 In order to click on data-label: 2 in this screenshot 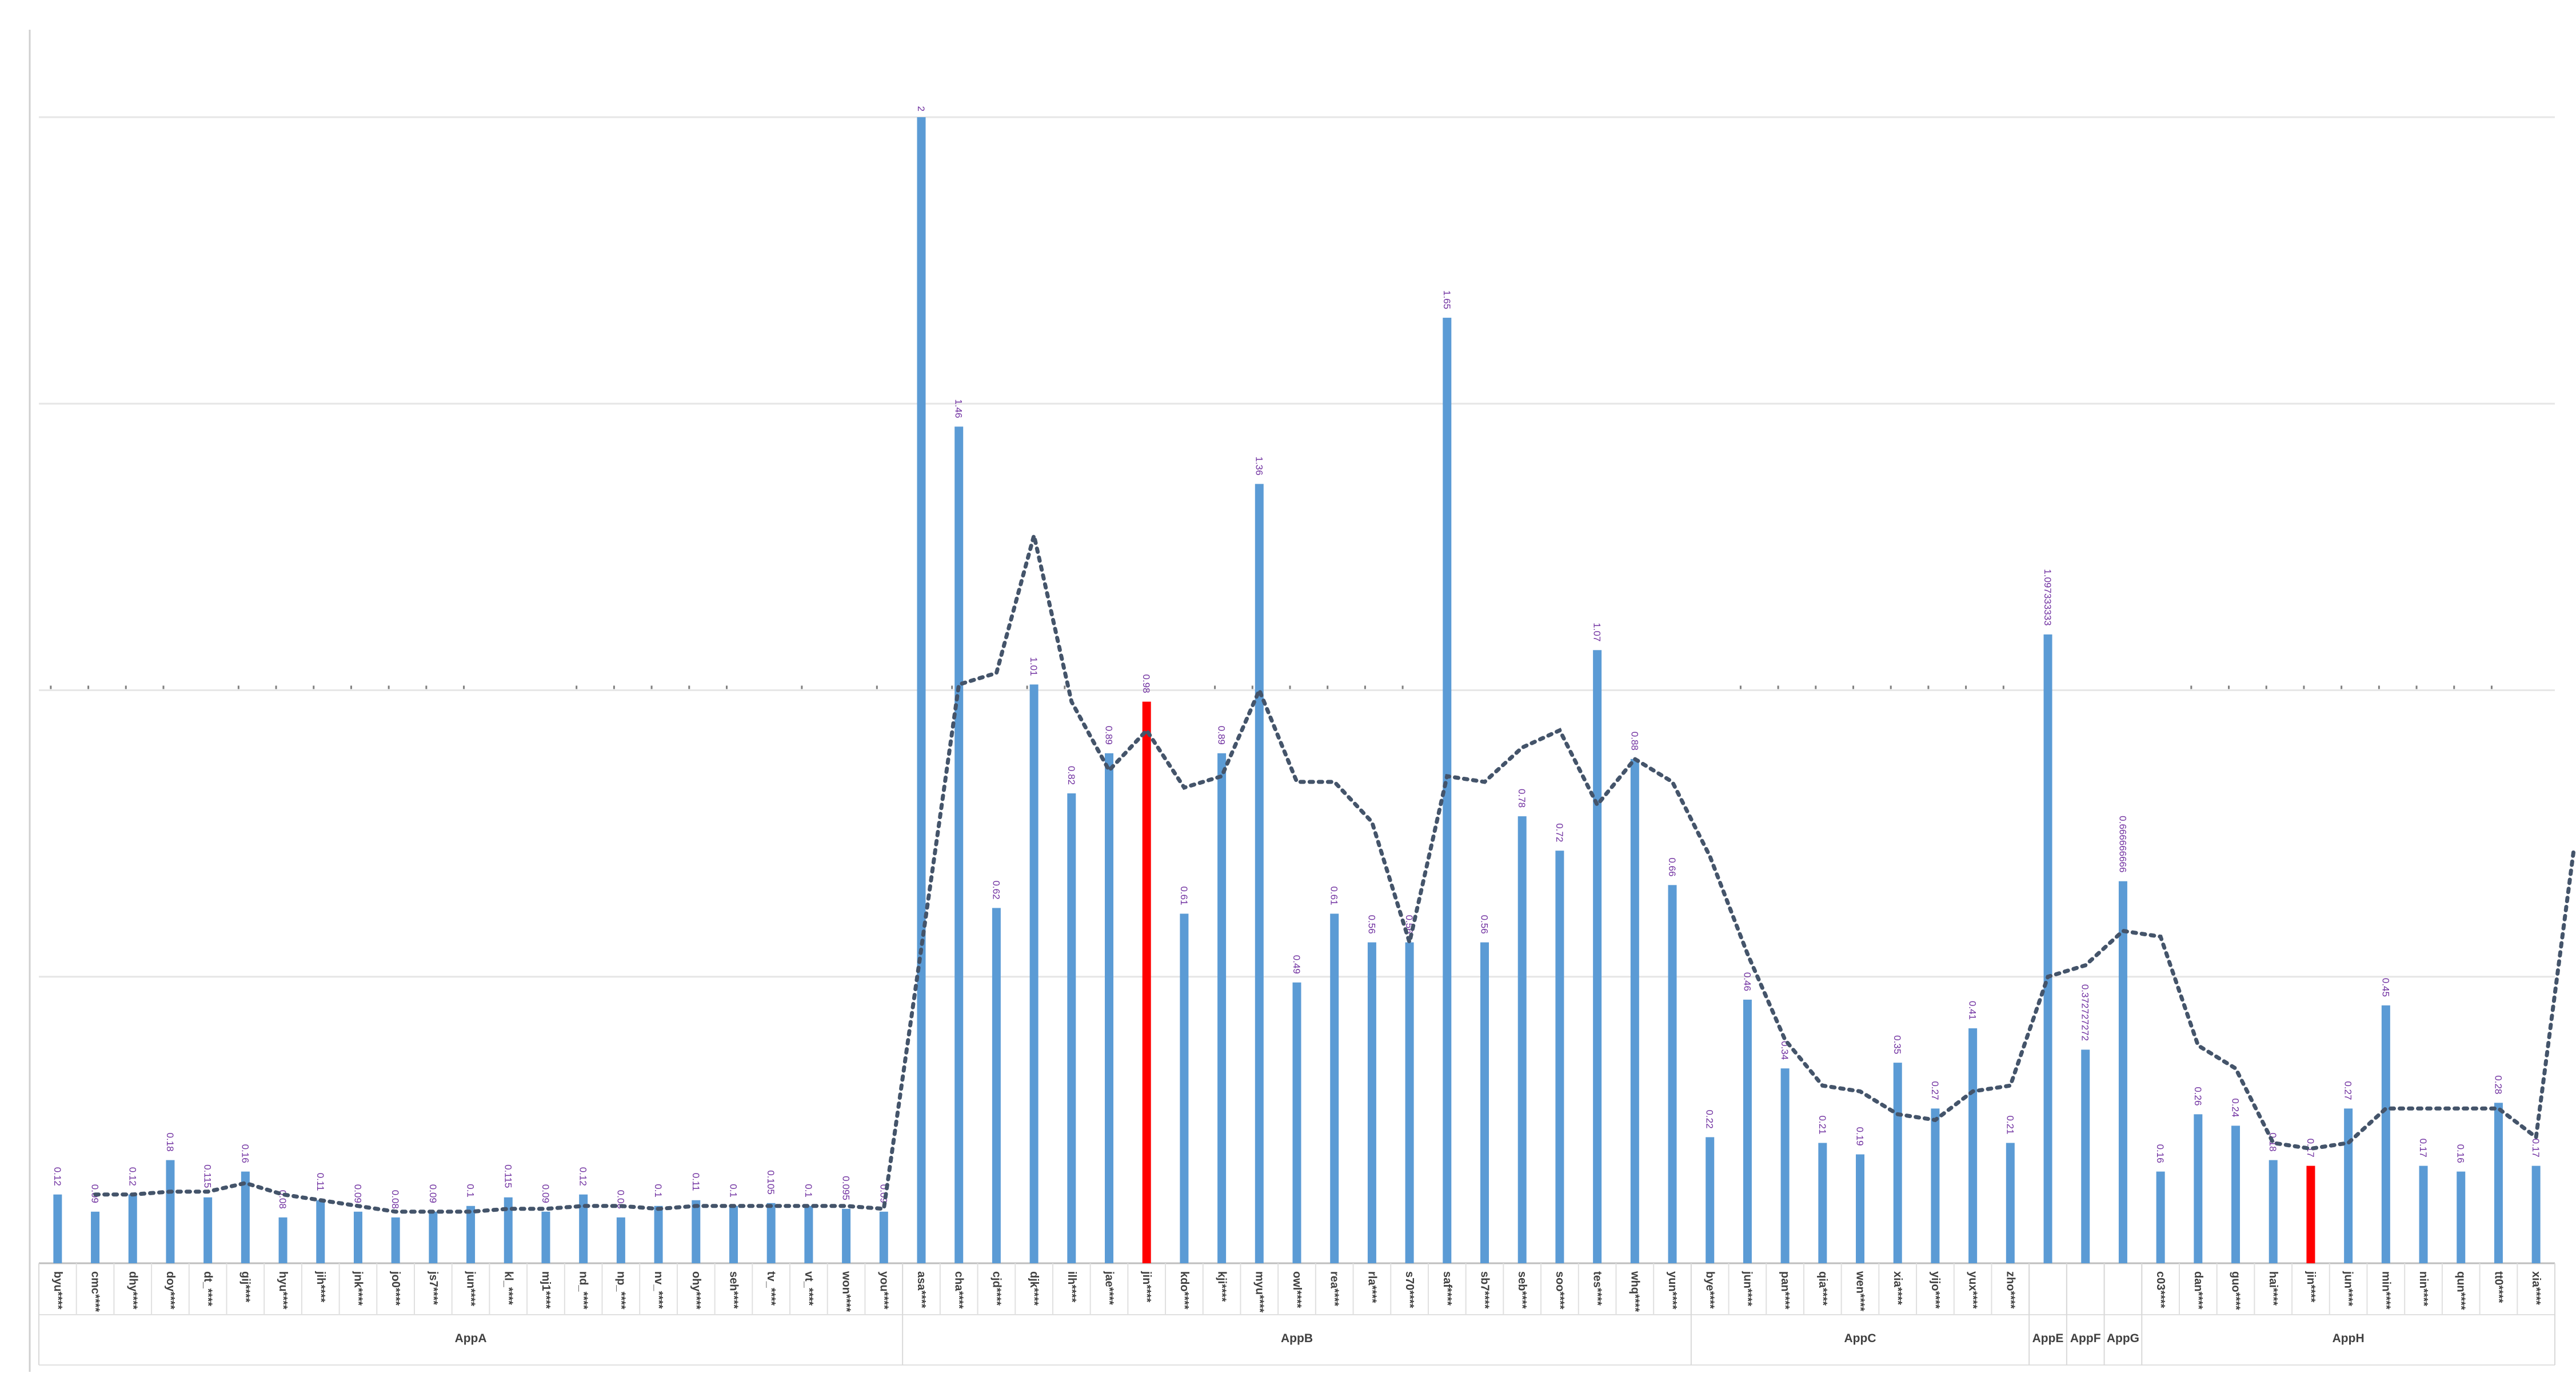, I will do `click(921, 108)`.